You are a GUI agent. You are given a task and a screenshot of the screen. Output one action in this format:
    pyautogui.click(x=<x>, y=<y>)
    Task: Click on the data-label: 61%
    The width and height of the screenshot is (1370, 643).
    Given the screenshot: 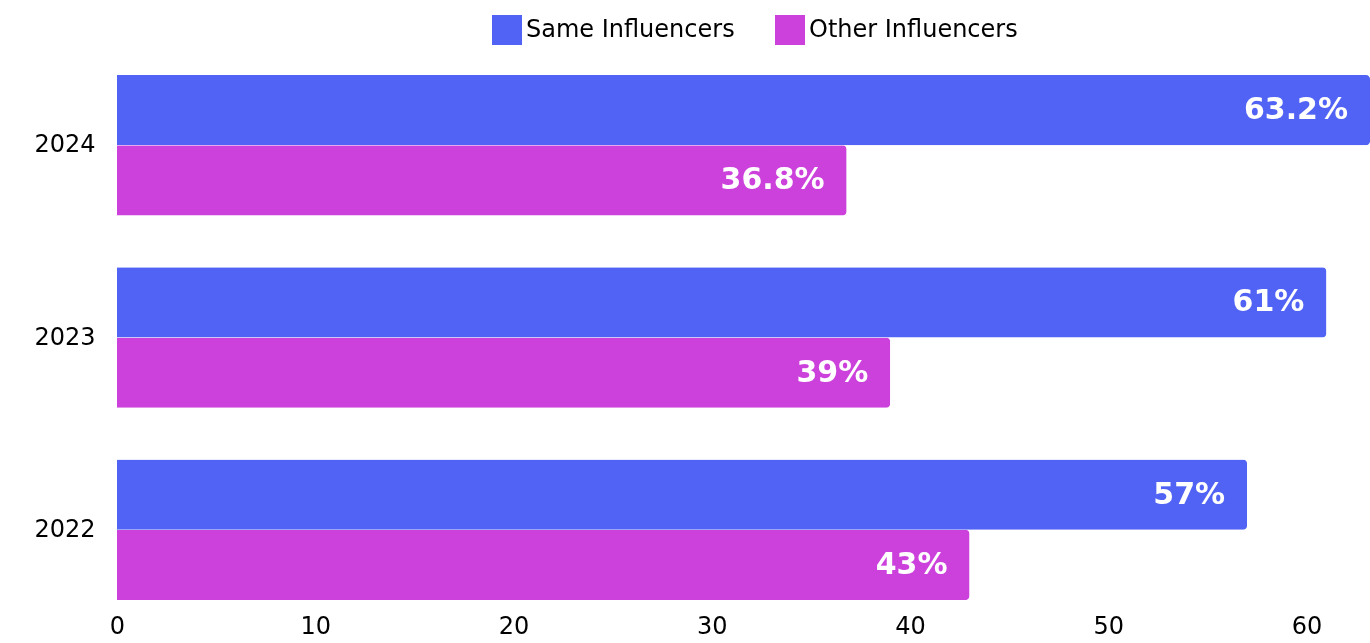 What is the action you would take?
    pyautogui.click(x=1268, y=301)
    